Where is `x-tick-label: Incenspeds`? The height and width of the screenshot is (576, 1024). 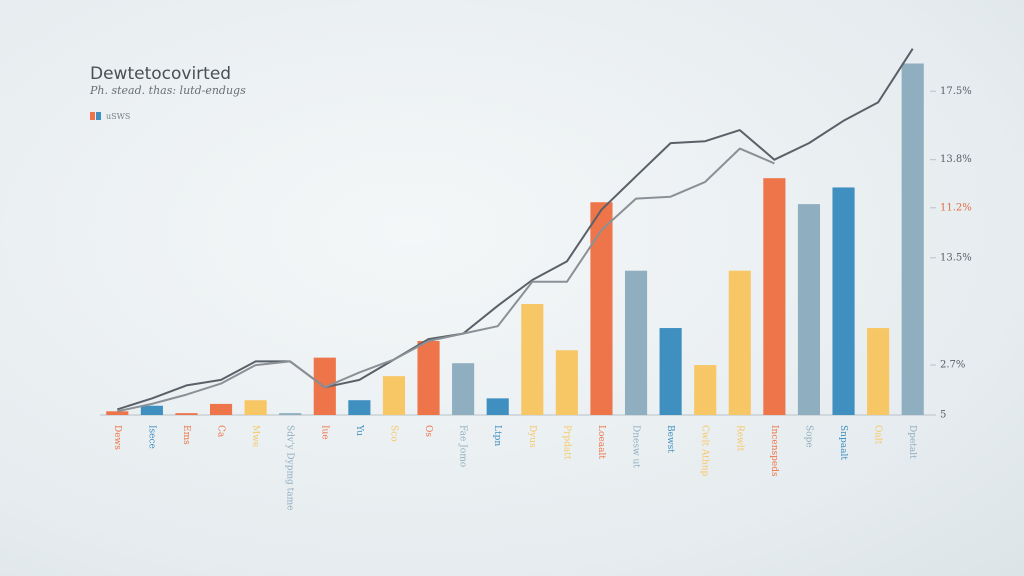
x-tick-label: Incenspeds is located at coordinates (774, 451).